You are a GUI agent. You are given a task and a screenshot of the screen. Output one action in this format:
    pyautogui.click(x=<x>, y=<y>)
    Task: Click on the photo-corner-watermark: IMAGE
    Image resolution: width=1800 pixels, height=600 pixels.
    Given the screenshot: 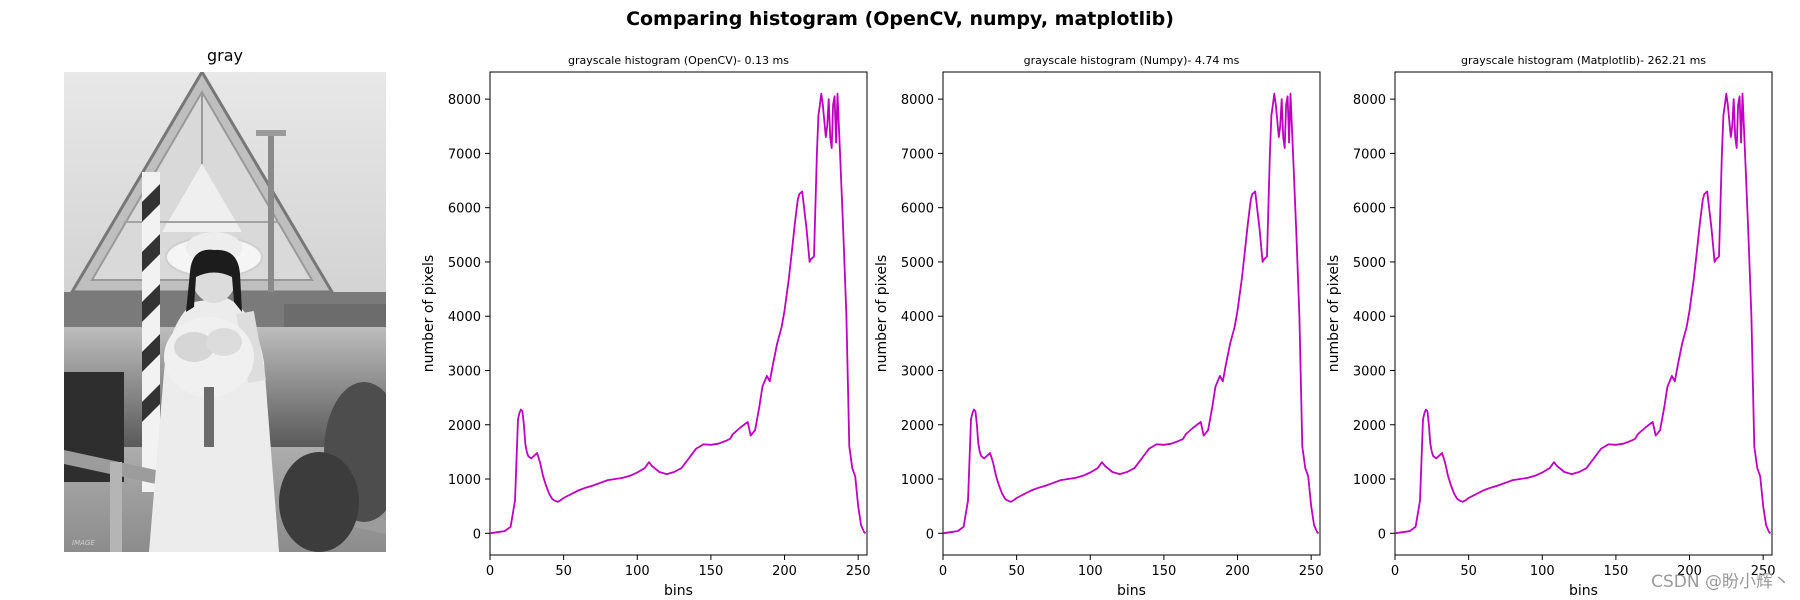 What is the action you would take?
    pyautogui.click(x=83, y=543)
    